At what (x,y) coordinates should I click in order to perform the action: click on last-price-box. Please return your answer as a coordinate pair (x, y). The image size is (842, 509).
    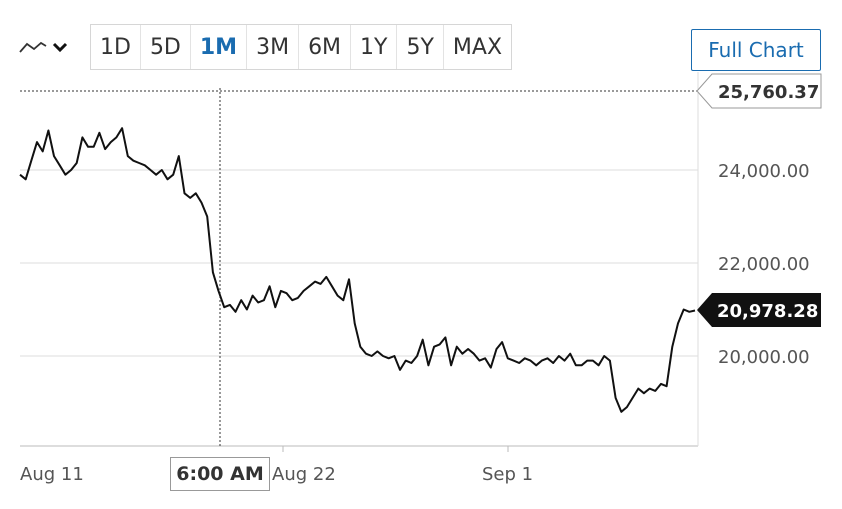
    Looking at the image, I should click on (759, 310).